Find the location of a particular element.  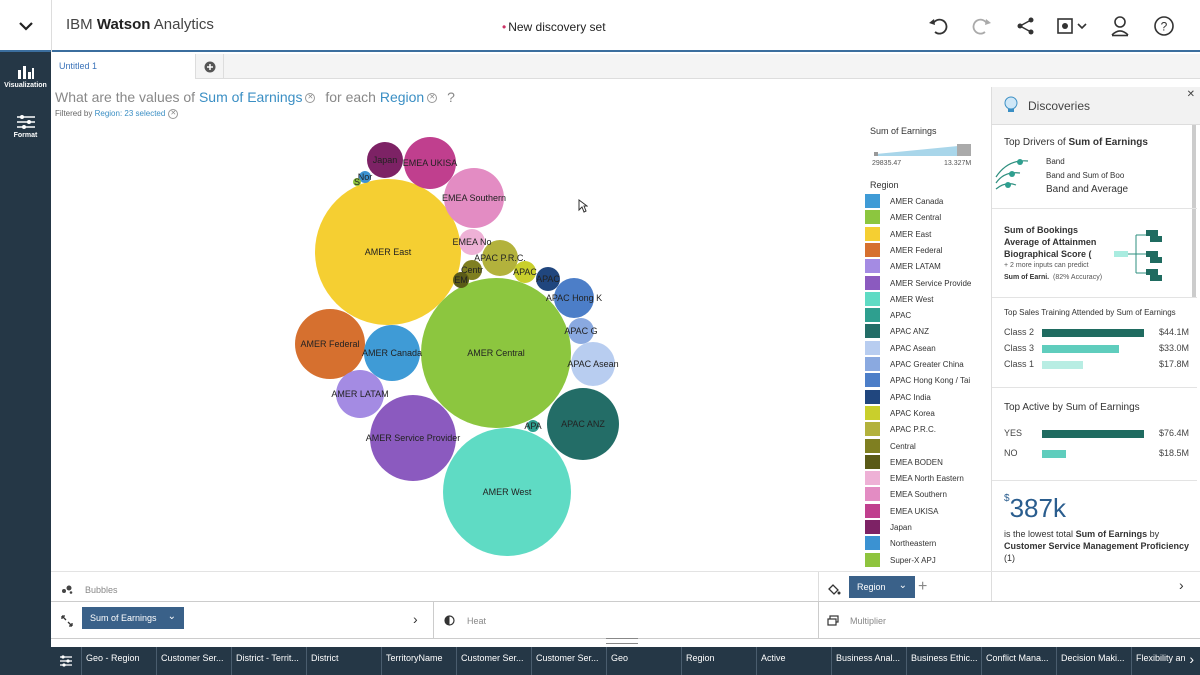

legend-item: AMER LATAM is located at coordinates (920, 267).